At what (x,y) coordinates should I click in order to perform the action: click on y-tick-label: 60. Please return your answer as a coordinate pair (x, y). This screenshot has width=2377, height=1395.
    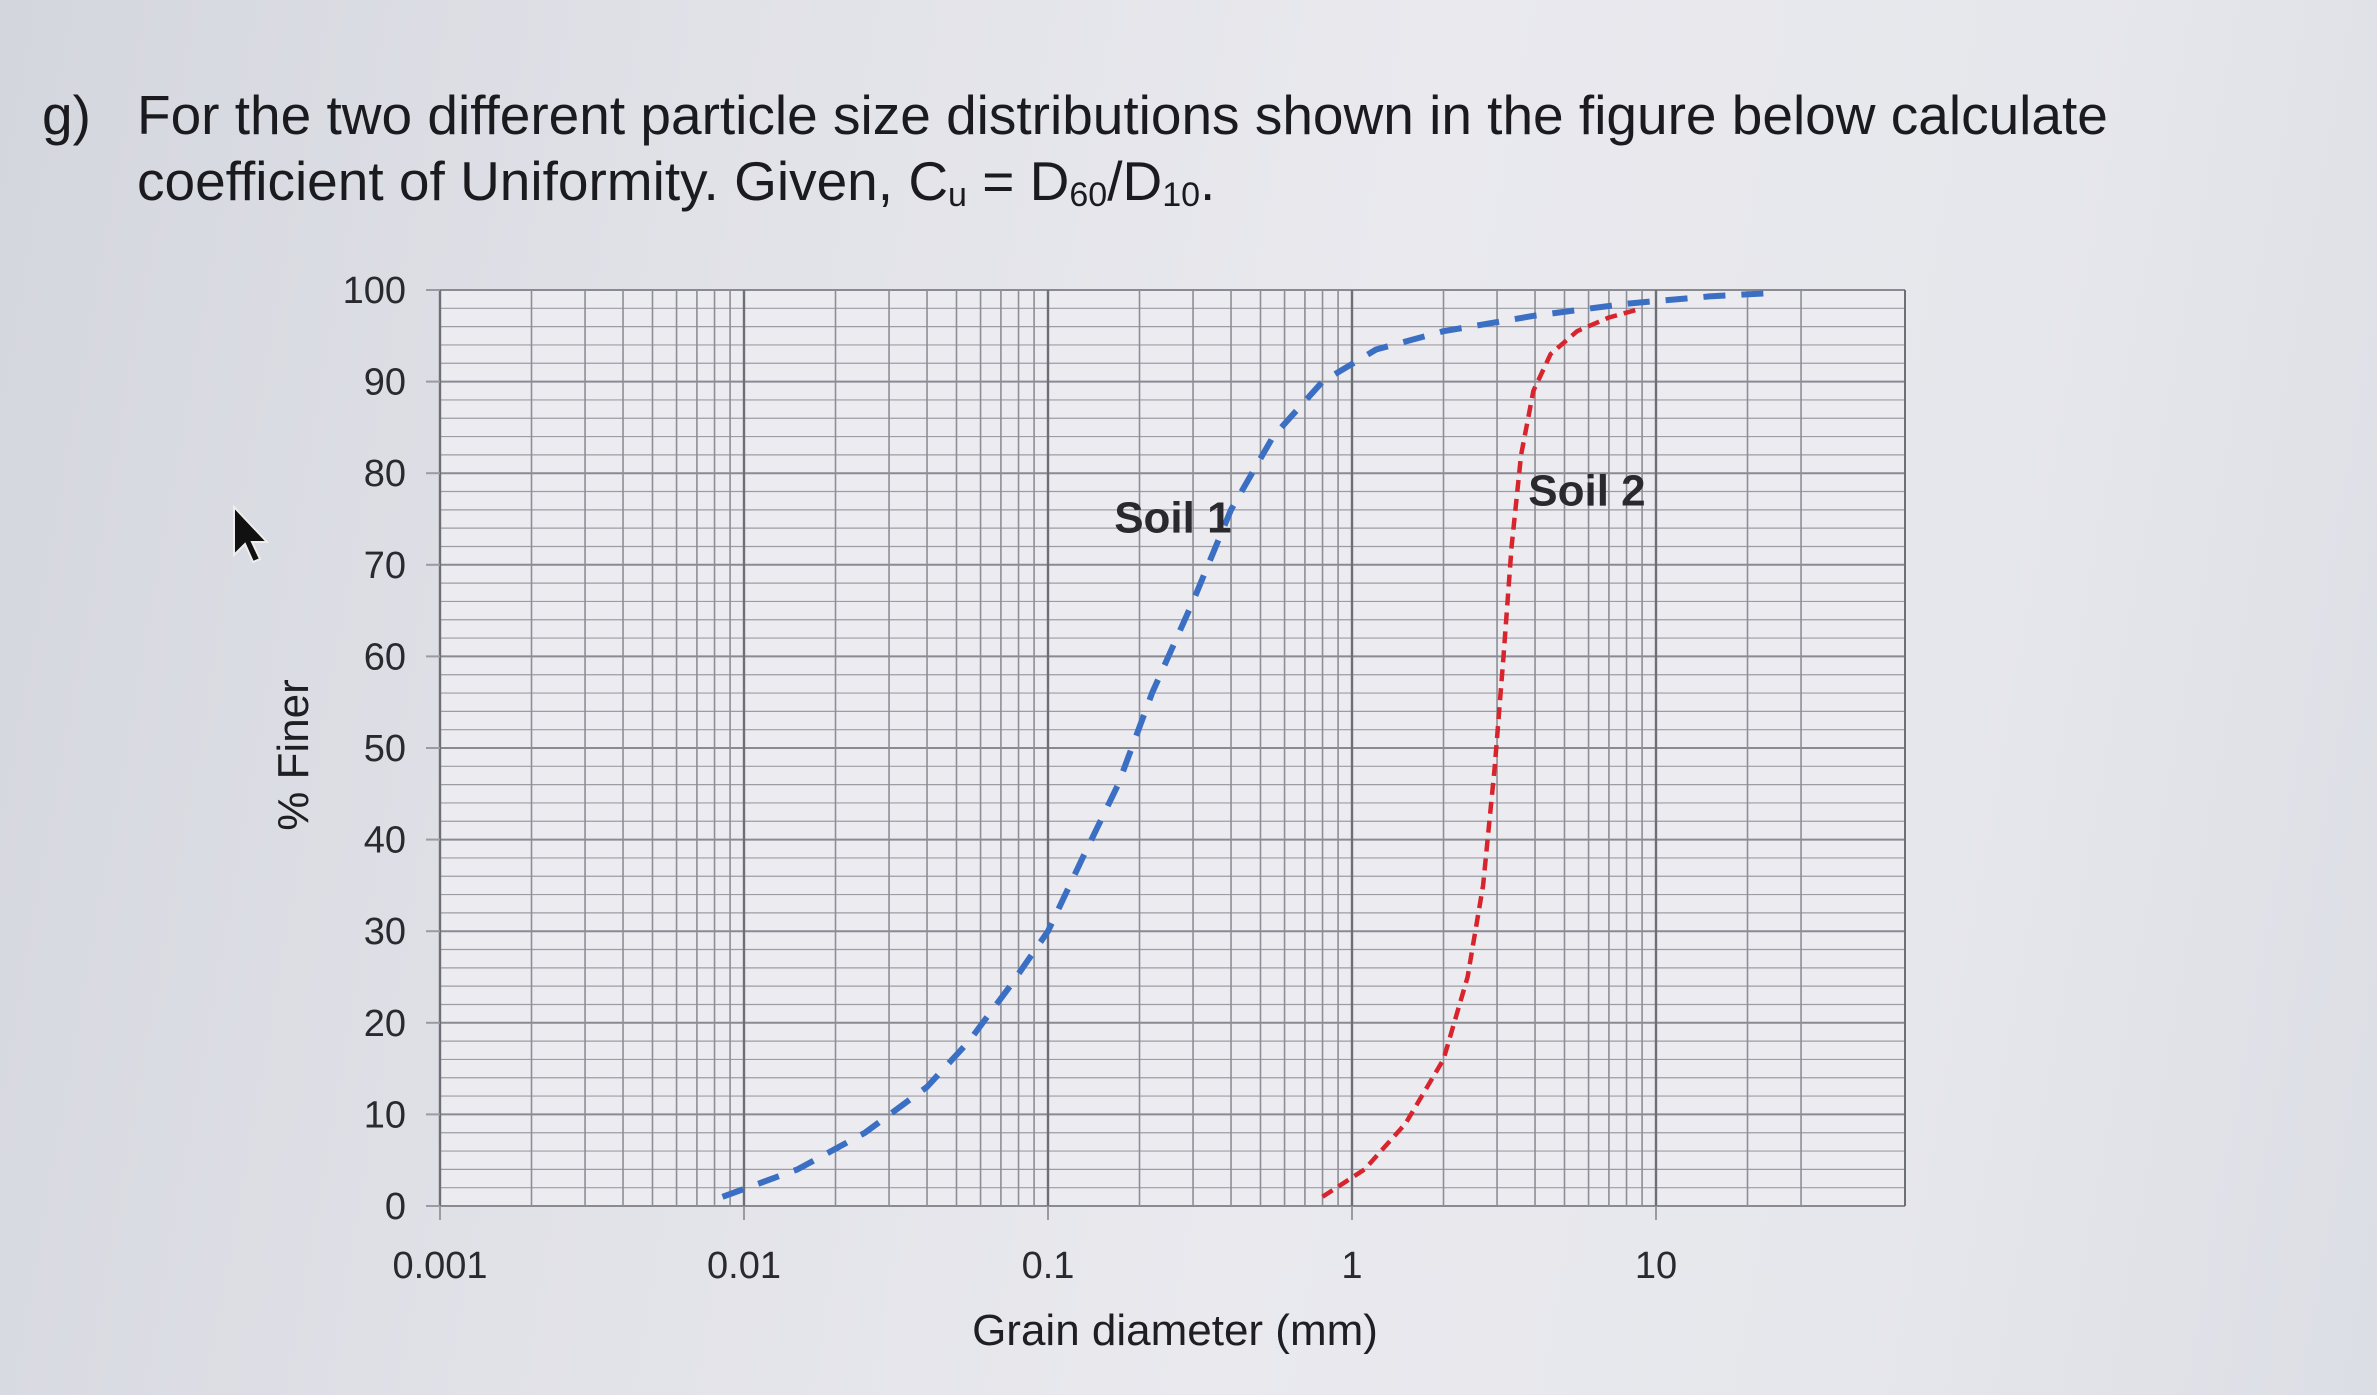
    Looking at the image, I should click on (385, 657).